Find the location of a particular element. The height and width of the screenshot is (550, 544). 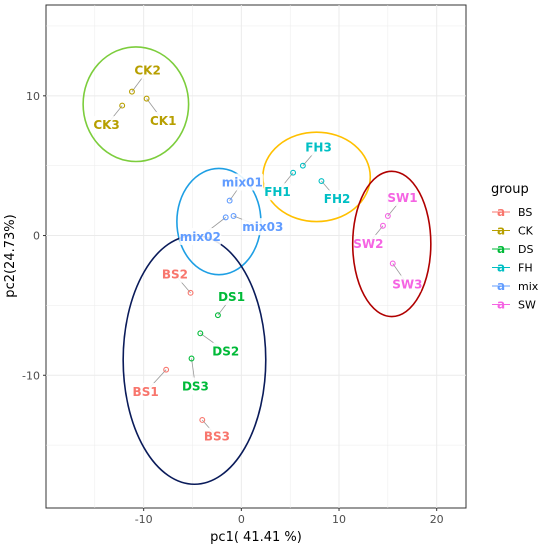

point-group-ck1: CK1 is located at coordinates (160, 112).